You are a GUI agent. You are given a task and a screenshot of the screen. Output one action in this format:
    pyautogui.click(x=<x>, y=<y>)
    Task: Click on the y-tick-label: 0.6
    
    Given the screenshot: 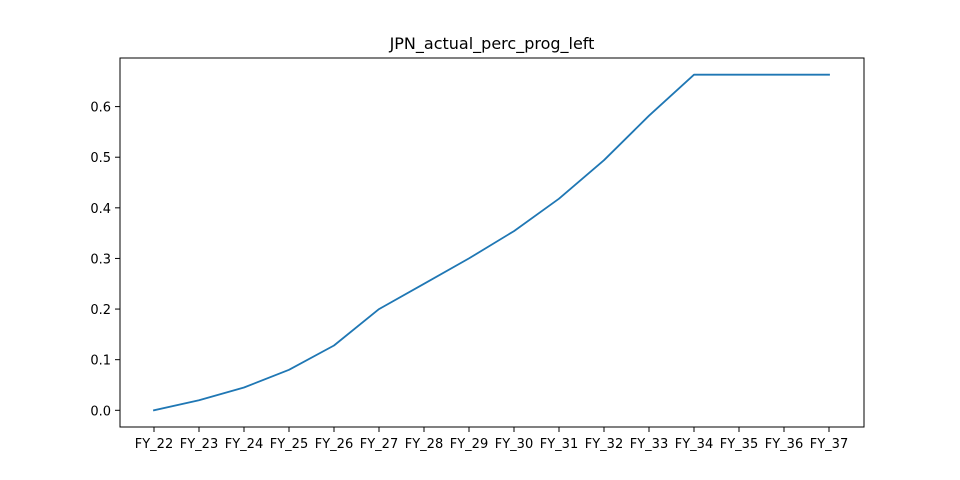 What is the action you would take?
    pyautogui.click(x=100, y=108)
    